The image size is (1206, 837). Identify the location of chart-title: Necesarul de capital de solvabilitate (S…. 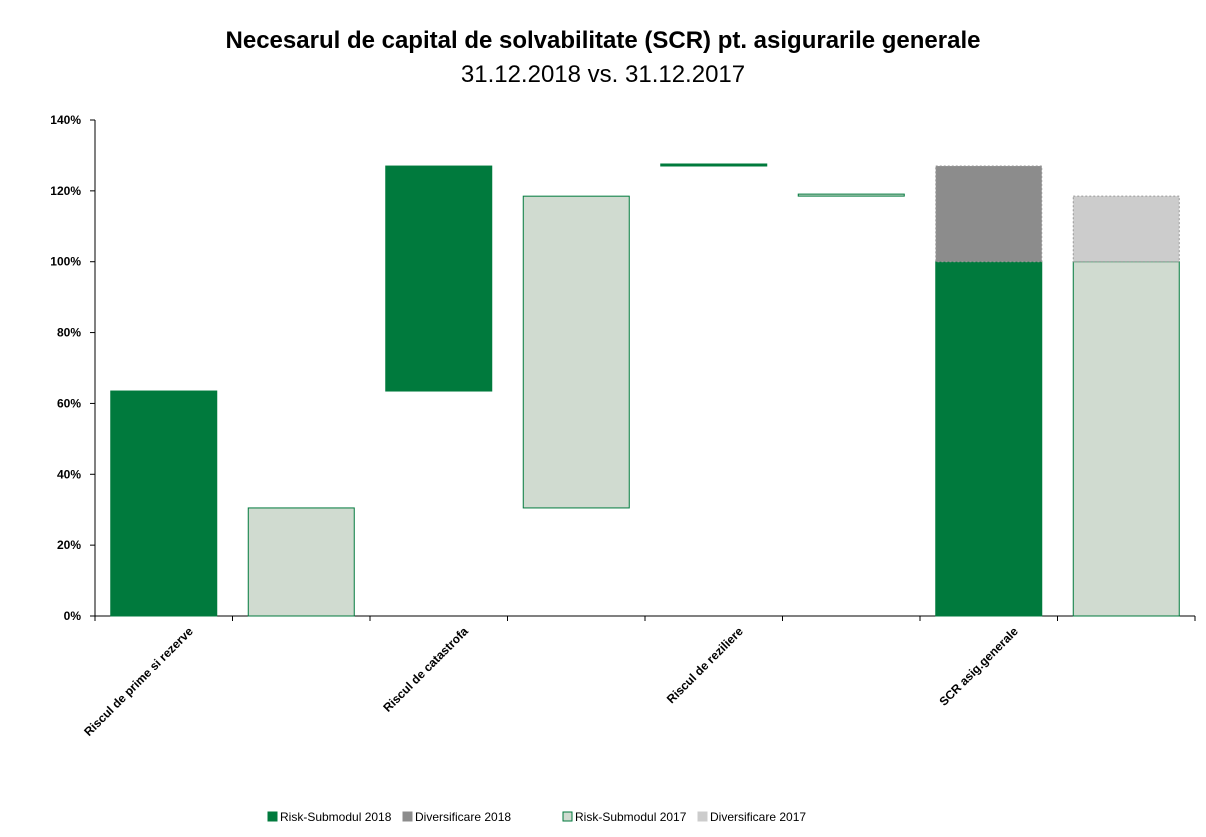
(603, 40).